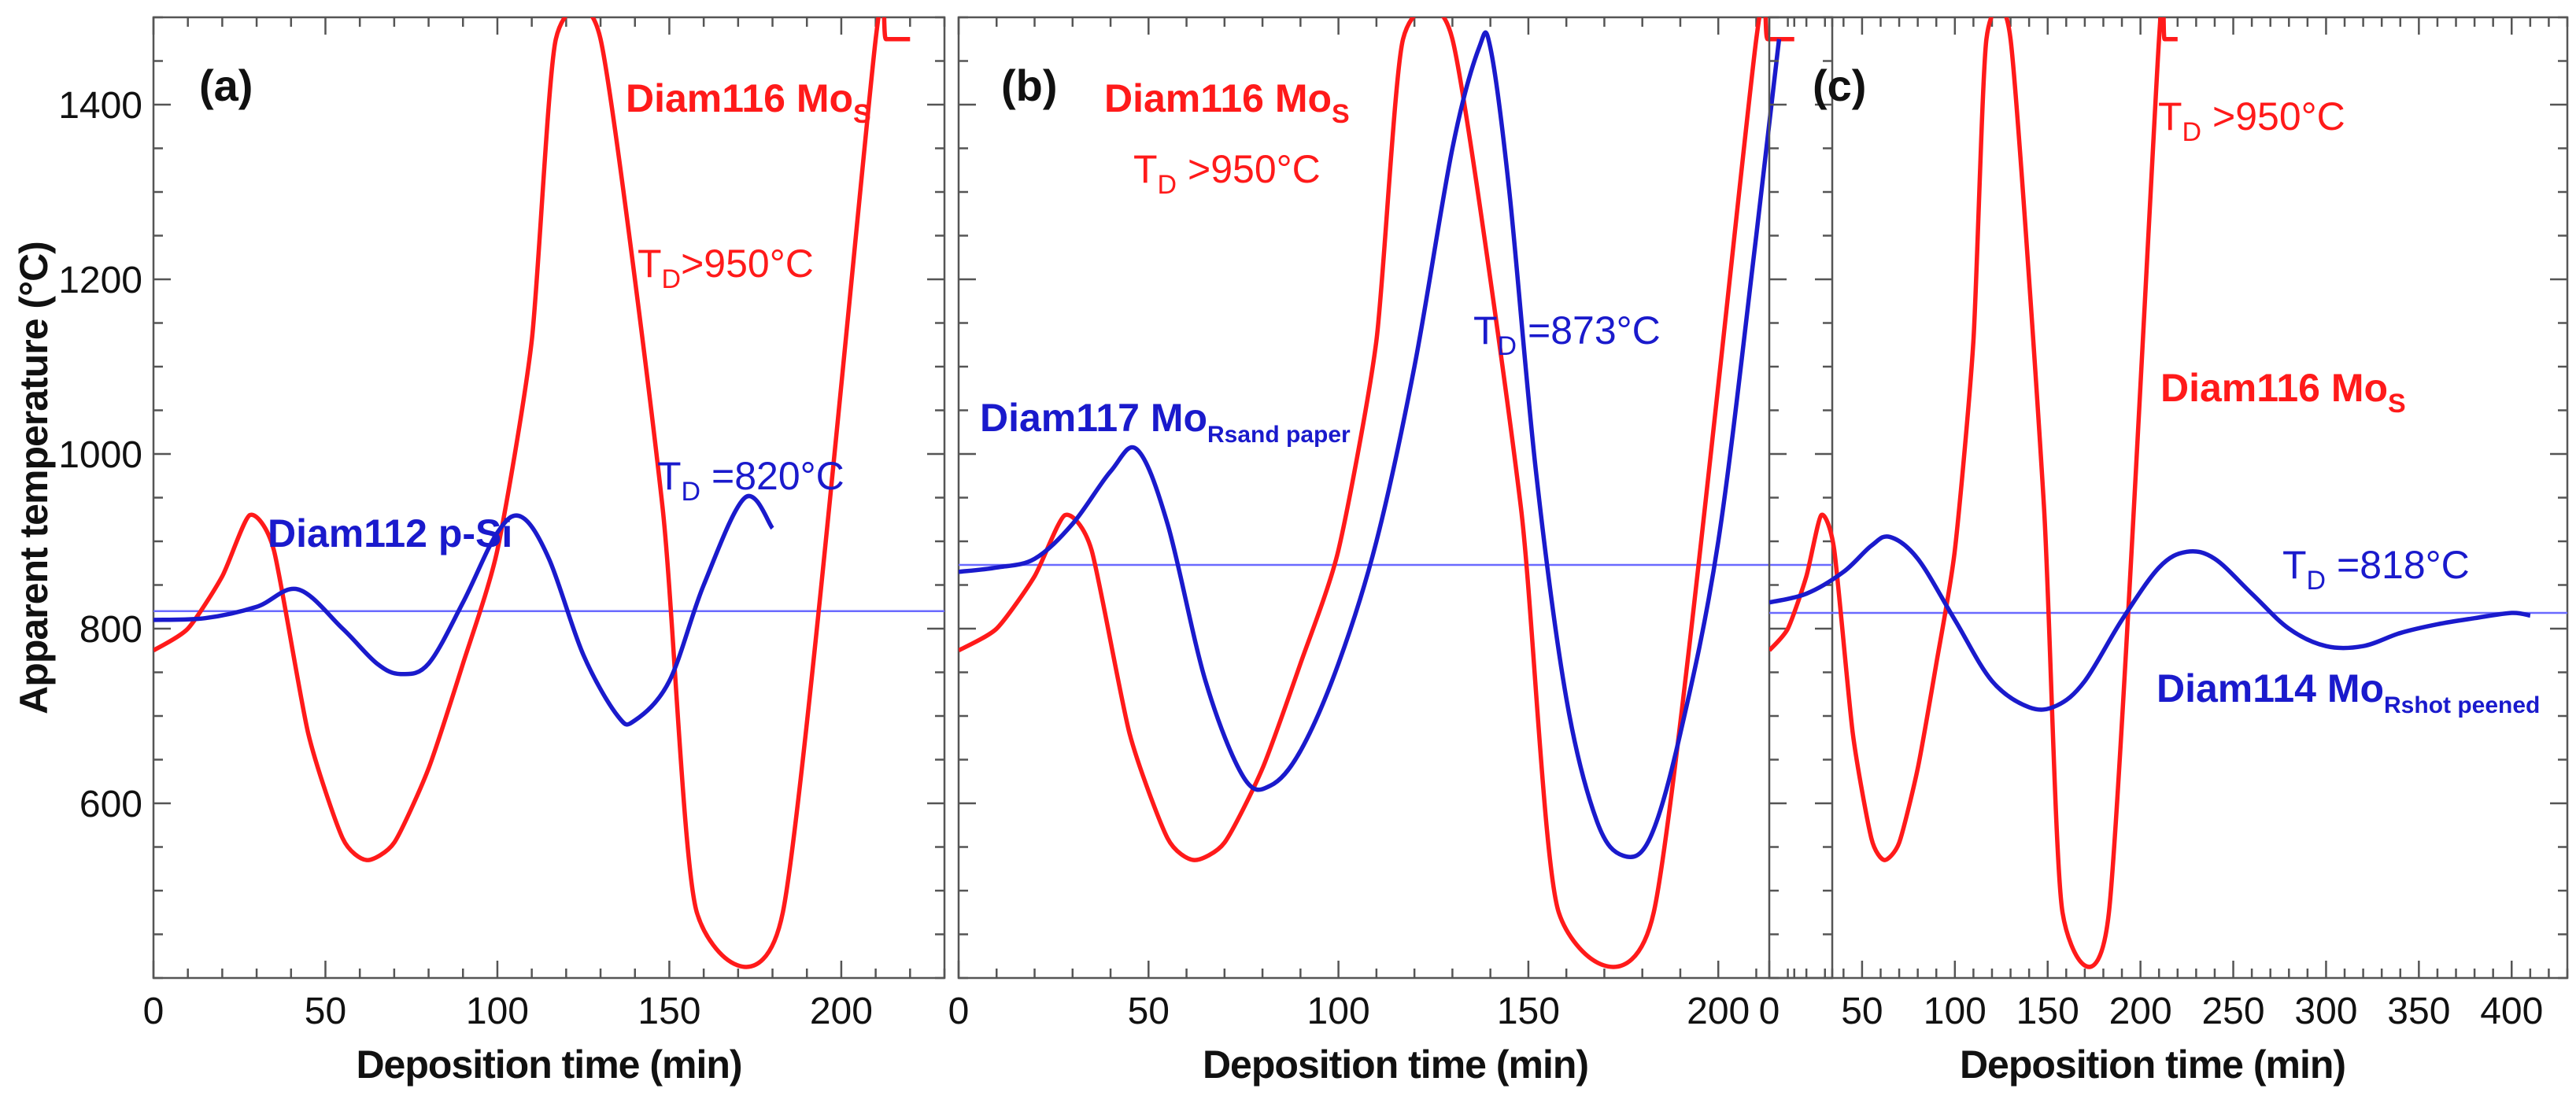 This screenshot has height=1096, width=2576. What do you see at coordinates (100, 106) in the screenshot?
I see `y-tick-label: 1400` at bounding box center [100, 106].